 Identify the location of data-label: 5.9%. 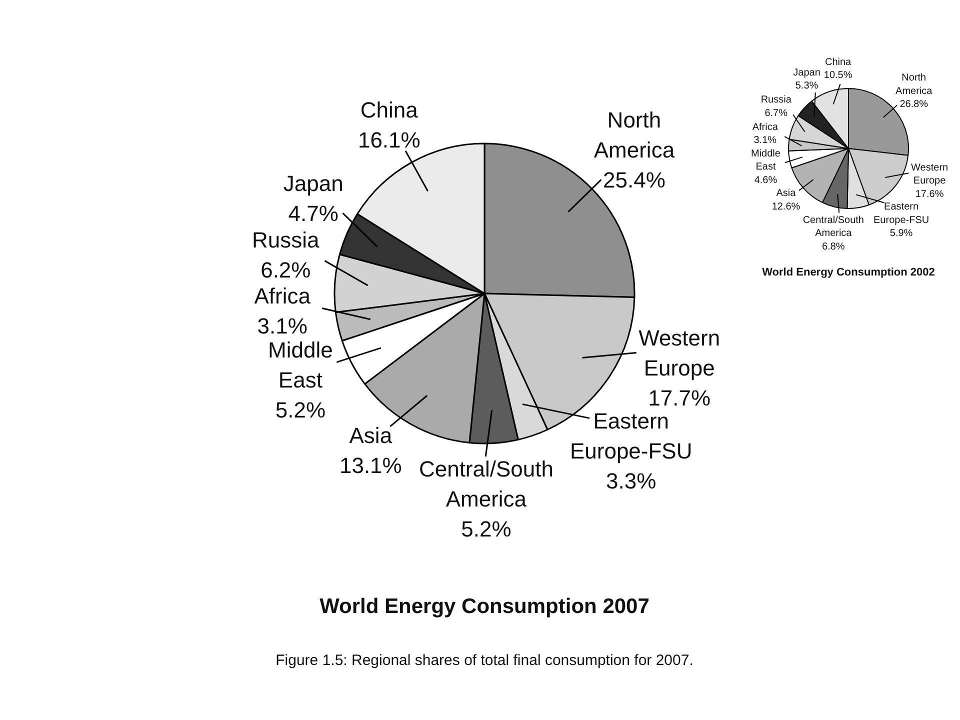
(901, 234).